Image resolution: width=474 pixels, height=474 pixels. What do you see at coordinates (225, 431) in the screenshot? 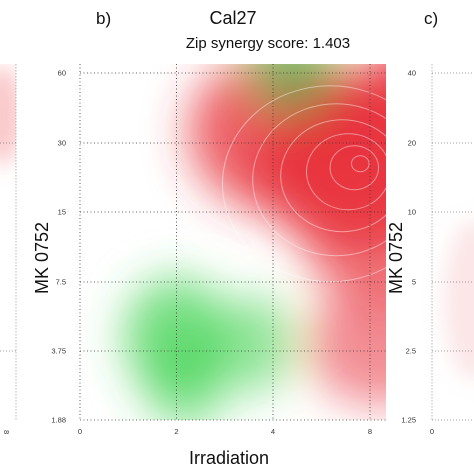
I see `x-axis-ticks: 0 2 4 8` at bounding box center [225, 431].